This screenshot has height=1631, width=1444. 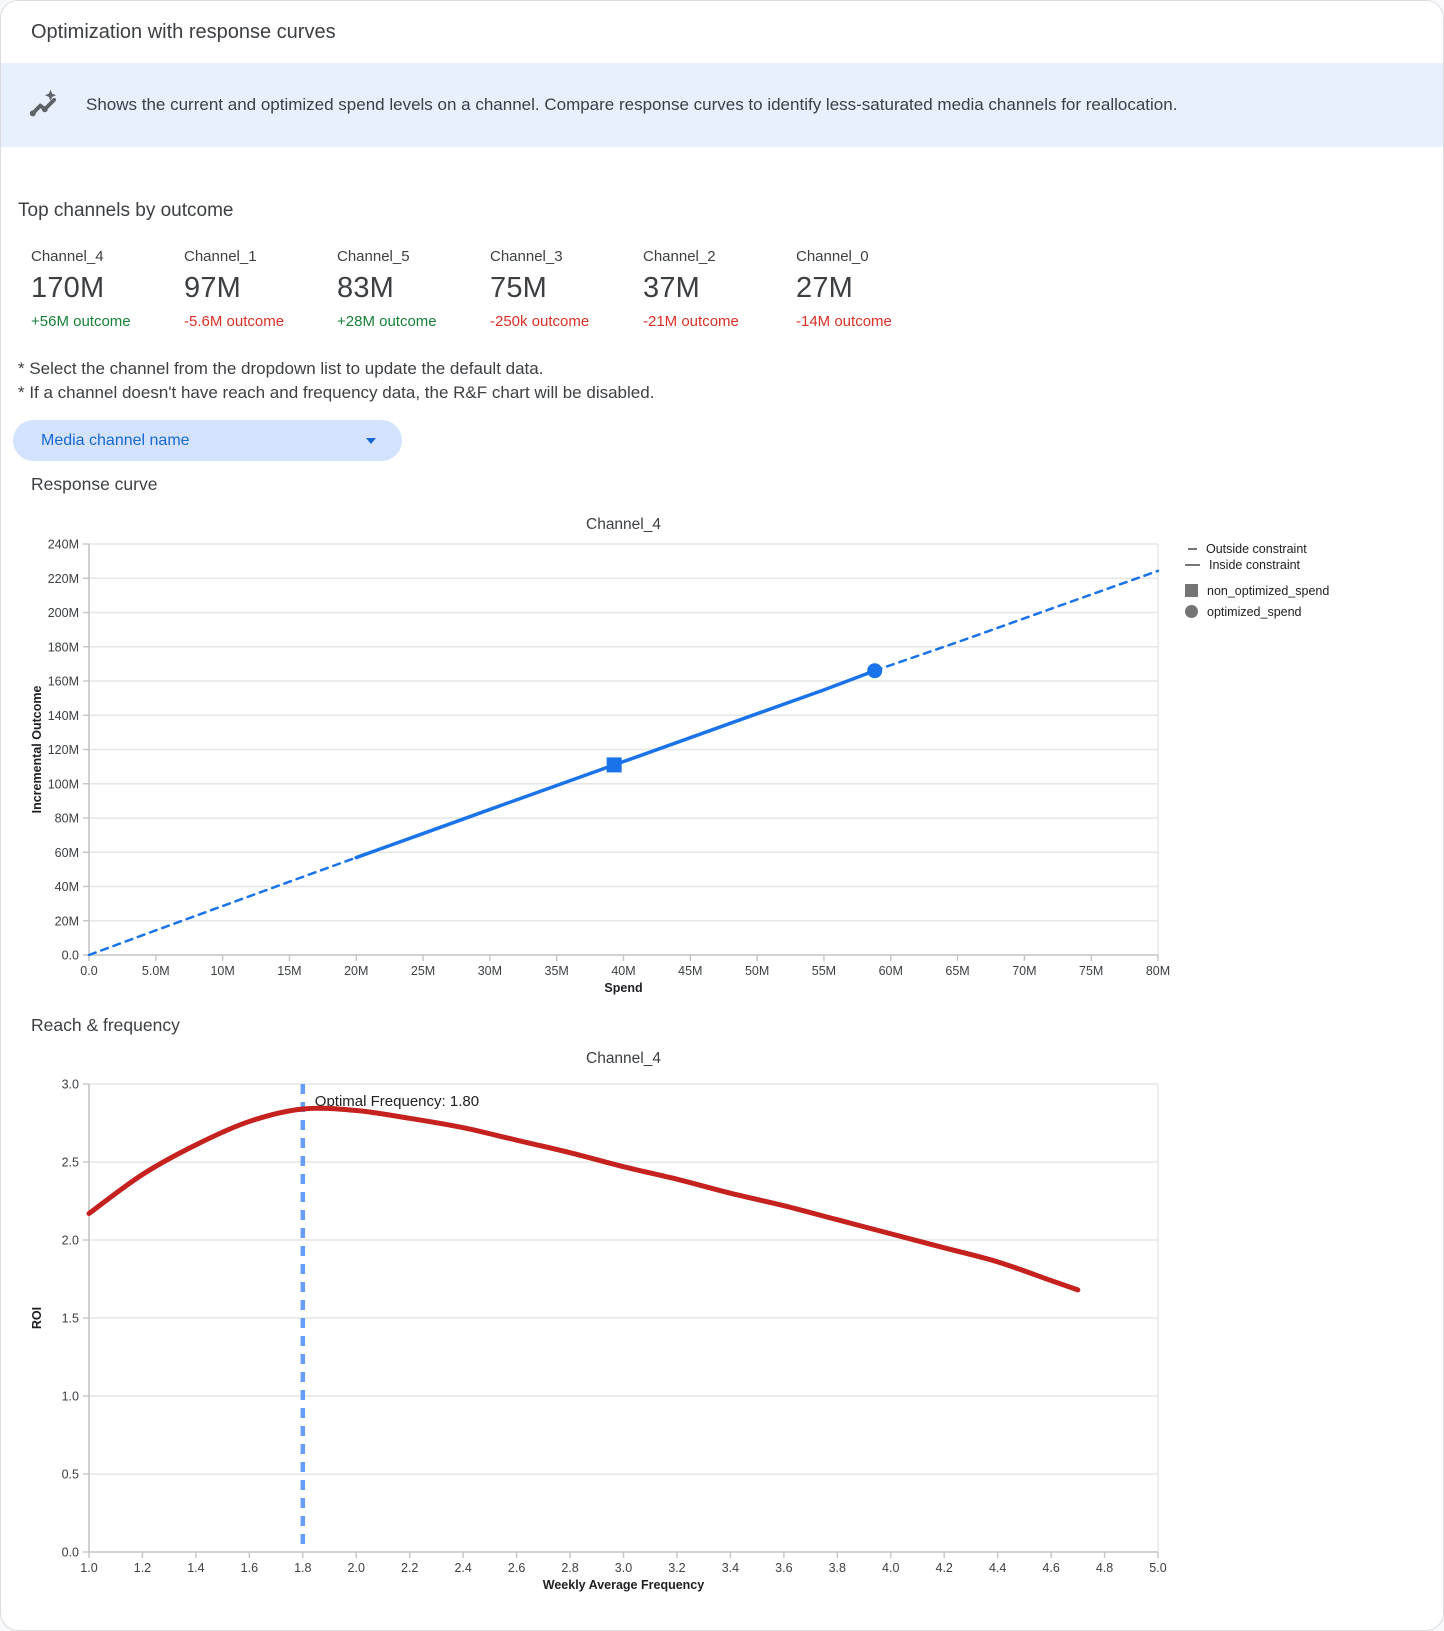 I want to click on channel-stat-channel_2: Channel_2 37M -21M outcome, so click(x=719, y=289).